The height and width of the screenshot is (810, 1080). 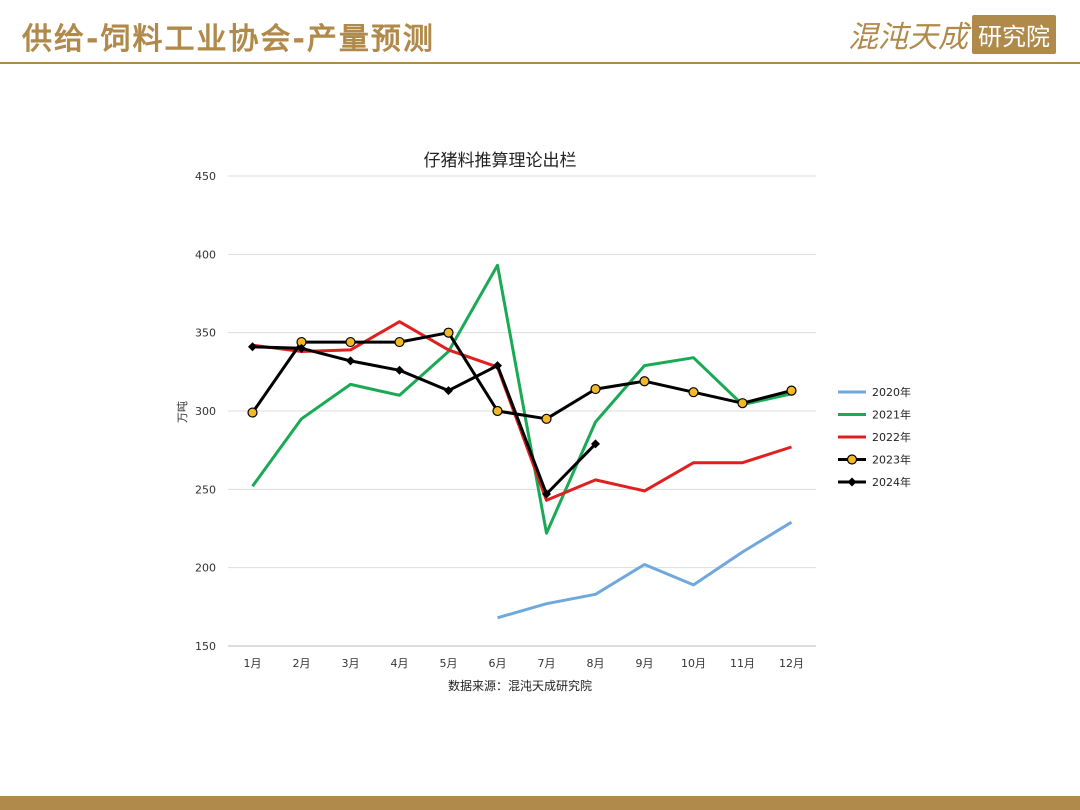 I want to click on source-note: 数据来源：混沌天成研究院, so click(x=520, y=685).